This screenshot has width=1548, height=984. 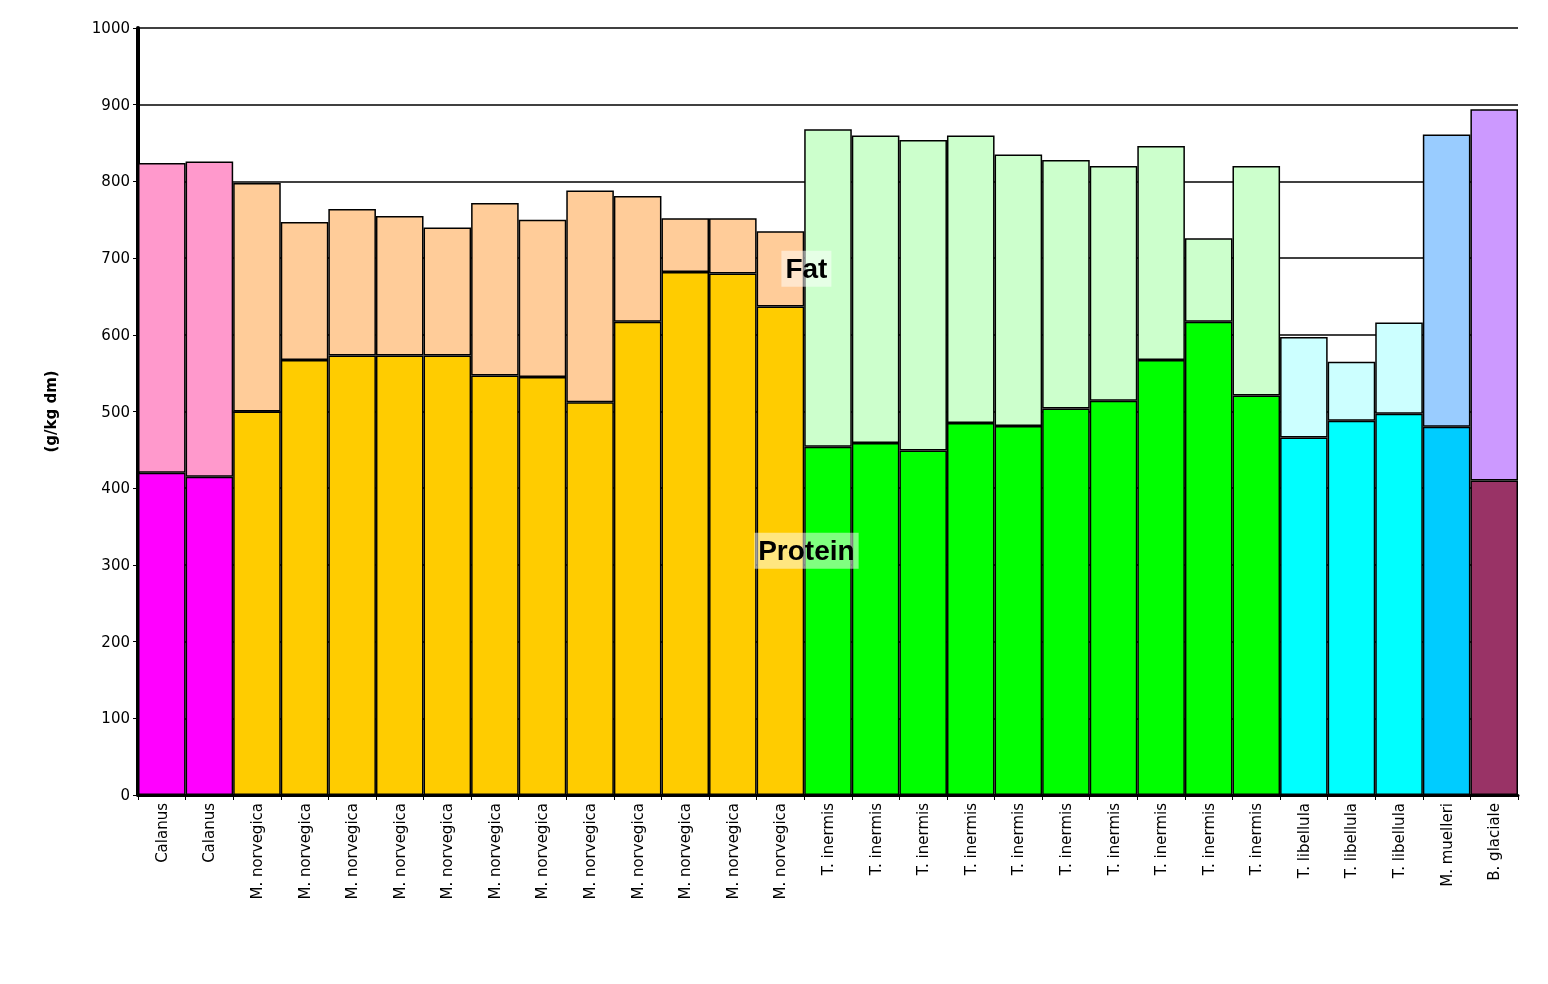 What do you see at coordinates (115, 104) in the screenshot?
I see `y-tick-label: 900` at bounding box center [115, 104].